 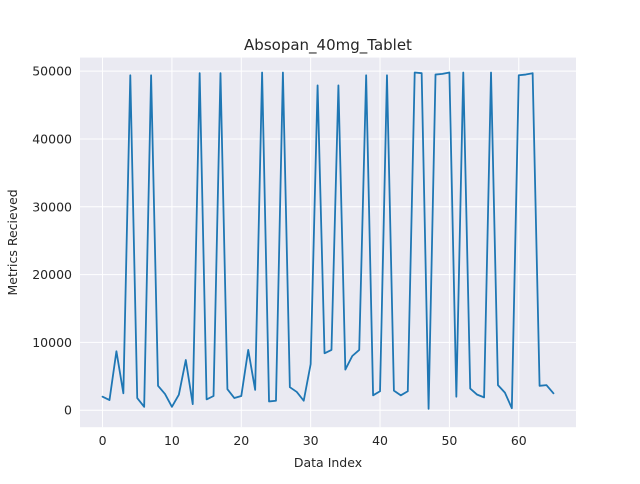 I want to click on y-tick-labels: 0 10000 20000 30000 40000 50000, so click(x=52, y=241).